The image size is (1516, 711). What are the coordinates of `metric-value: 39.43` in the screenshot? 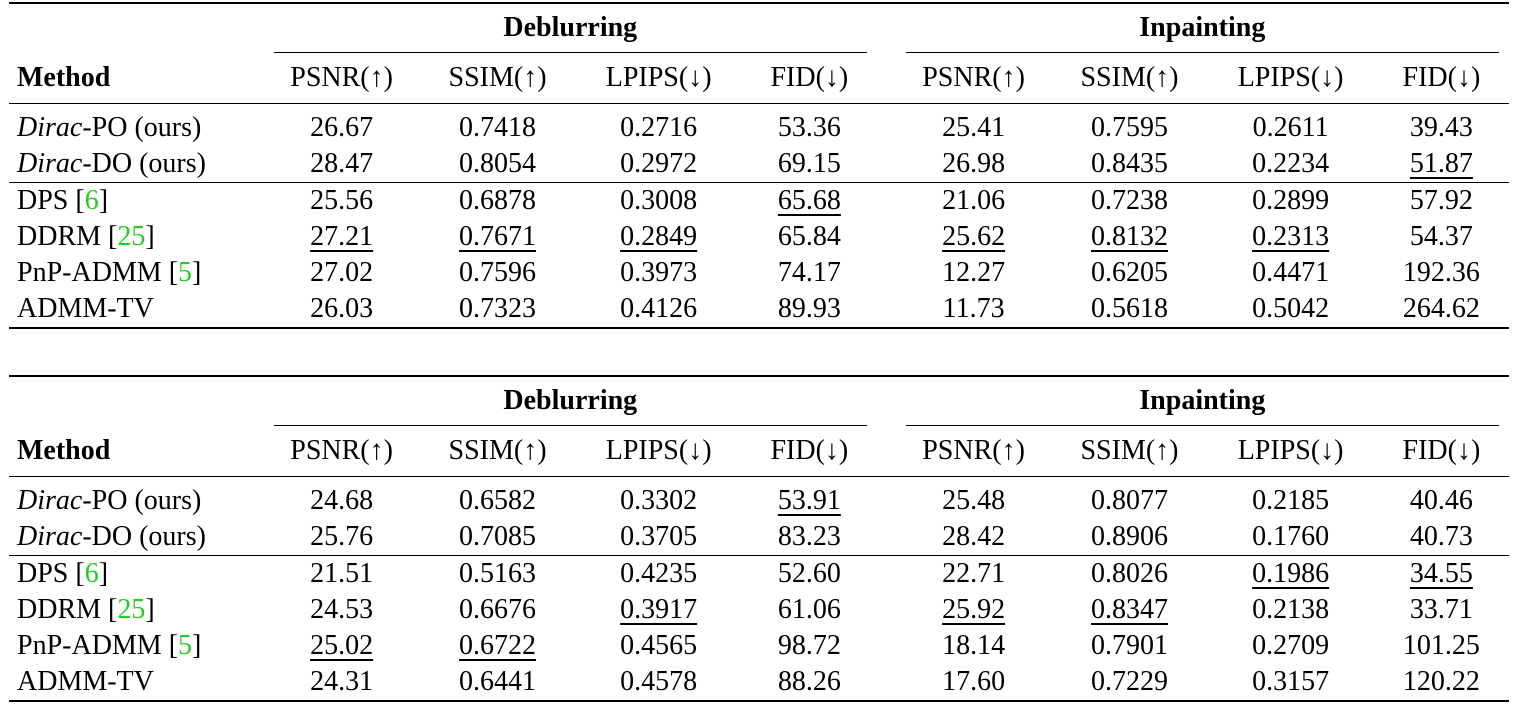 It's located at (1441, 127).